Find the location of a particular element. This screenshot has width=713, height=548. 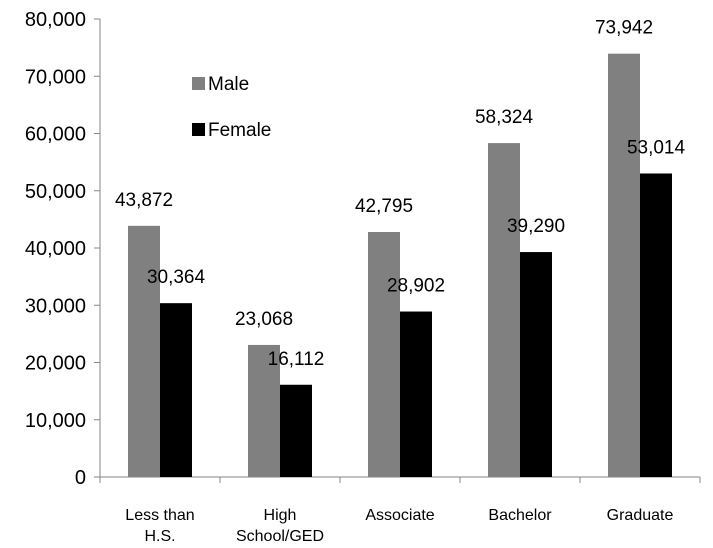

y-tick-label: 0 is located at coordinates (80, 478).